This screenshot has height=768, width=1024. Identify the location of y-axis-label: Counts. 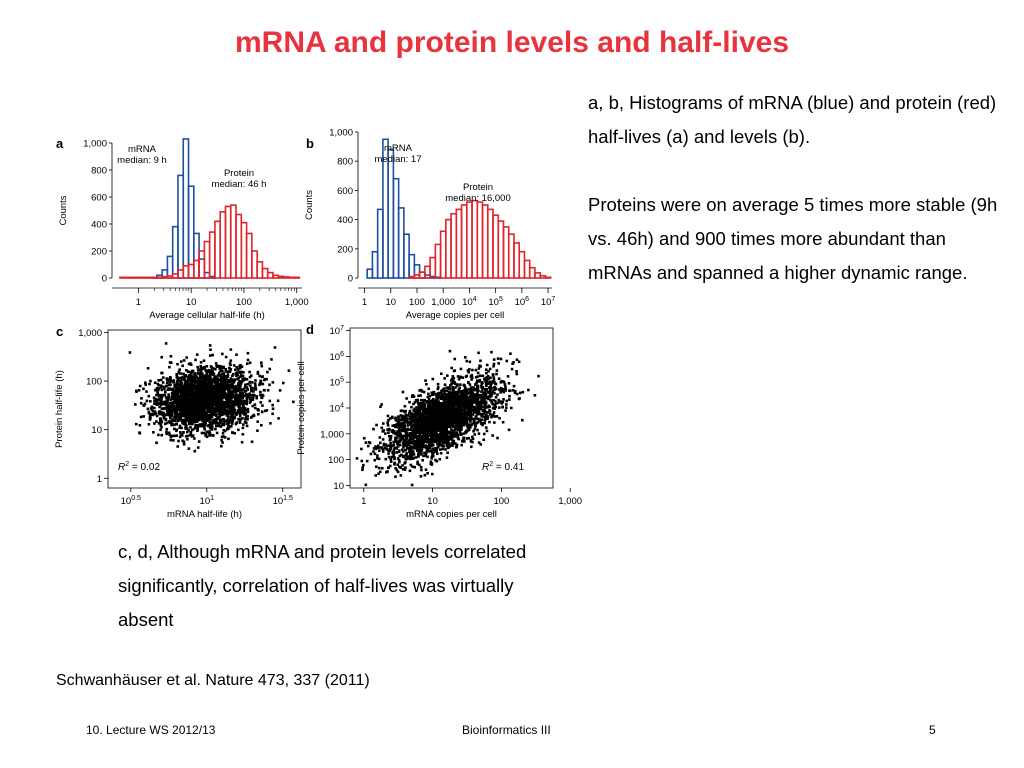
(309, 205).